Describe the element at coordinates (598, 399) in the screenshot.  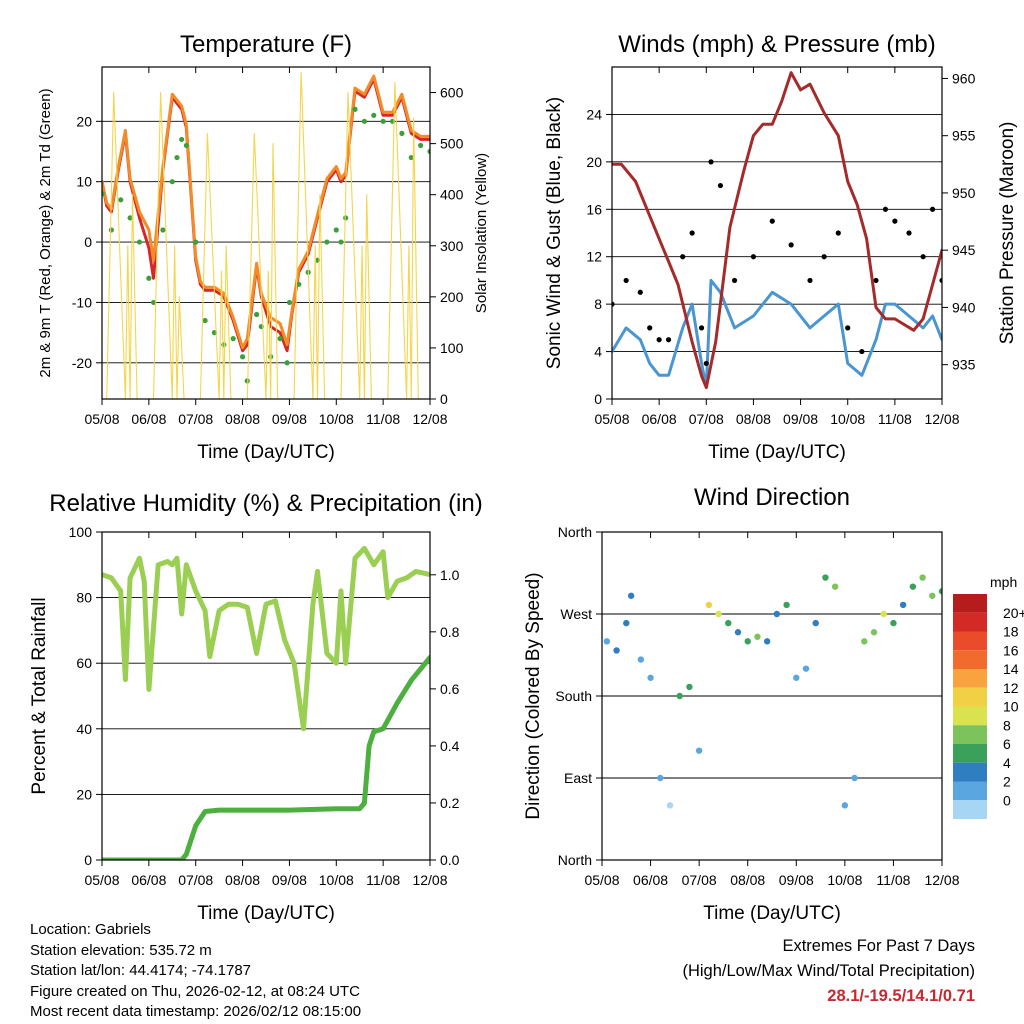
I see `y-tick-label: 0` at that location.